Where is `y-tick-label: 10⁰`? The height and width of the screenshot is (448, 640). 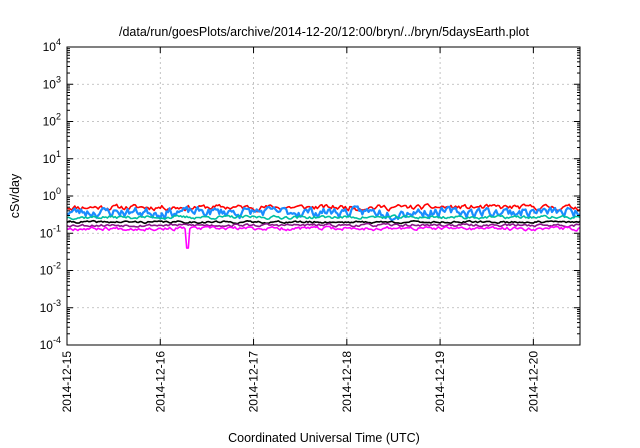
y-tick-label: 10⁰ is located at coordinates (52, 194).